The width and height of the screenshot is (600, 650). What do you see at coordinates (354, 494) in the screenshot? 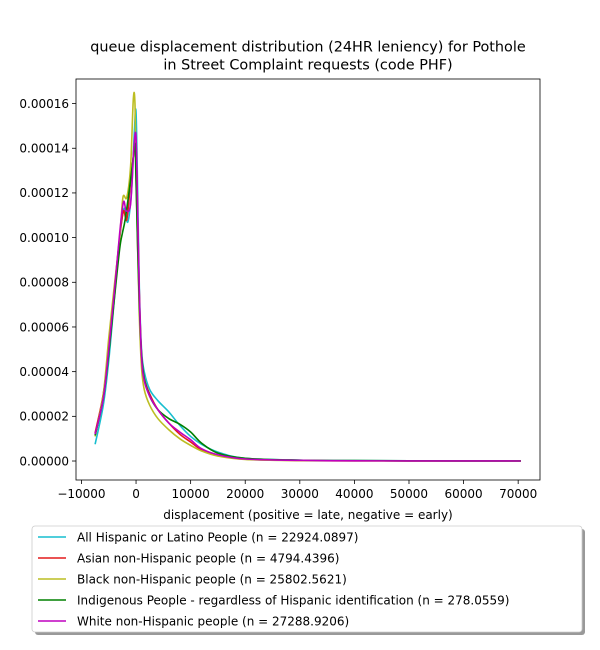
I see `x-tick-label: 40000` at bounding box center [354, 494].